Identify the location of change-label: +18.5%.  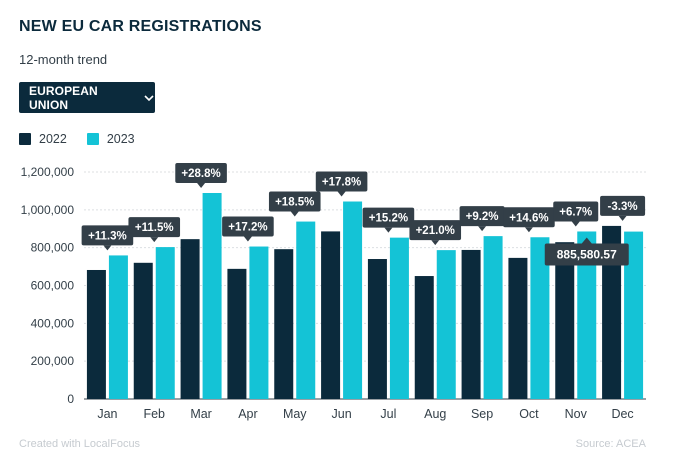
(294, 203).